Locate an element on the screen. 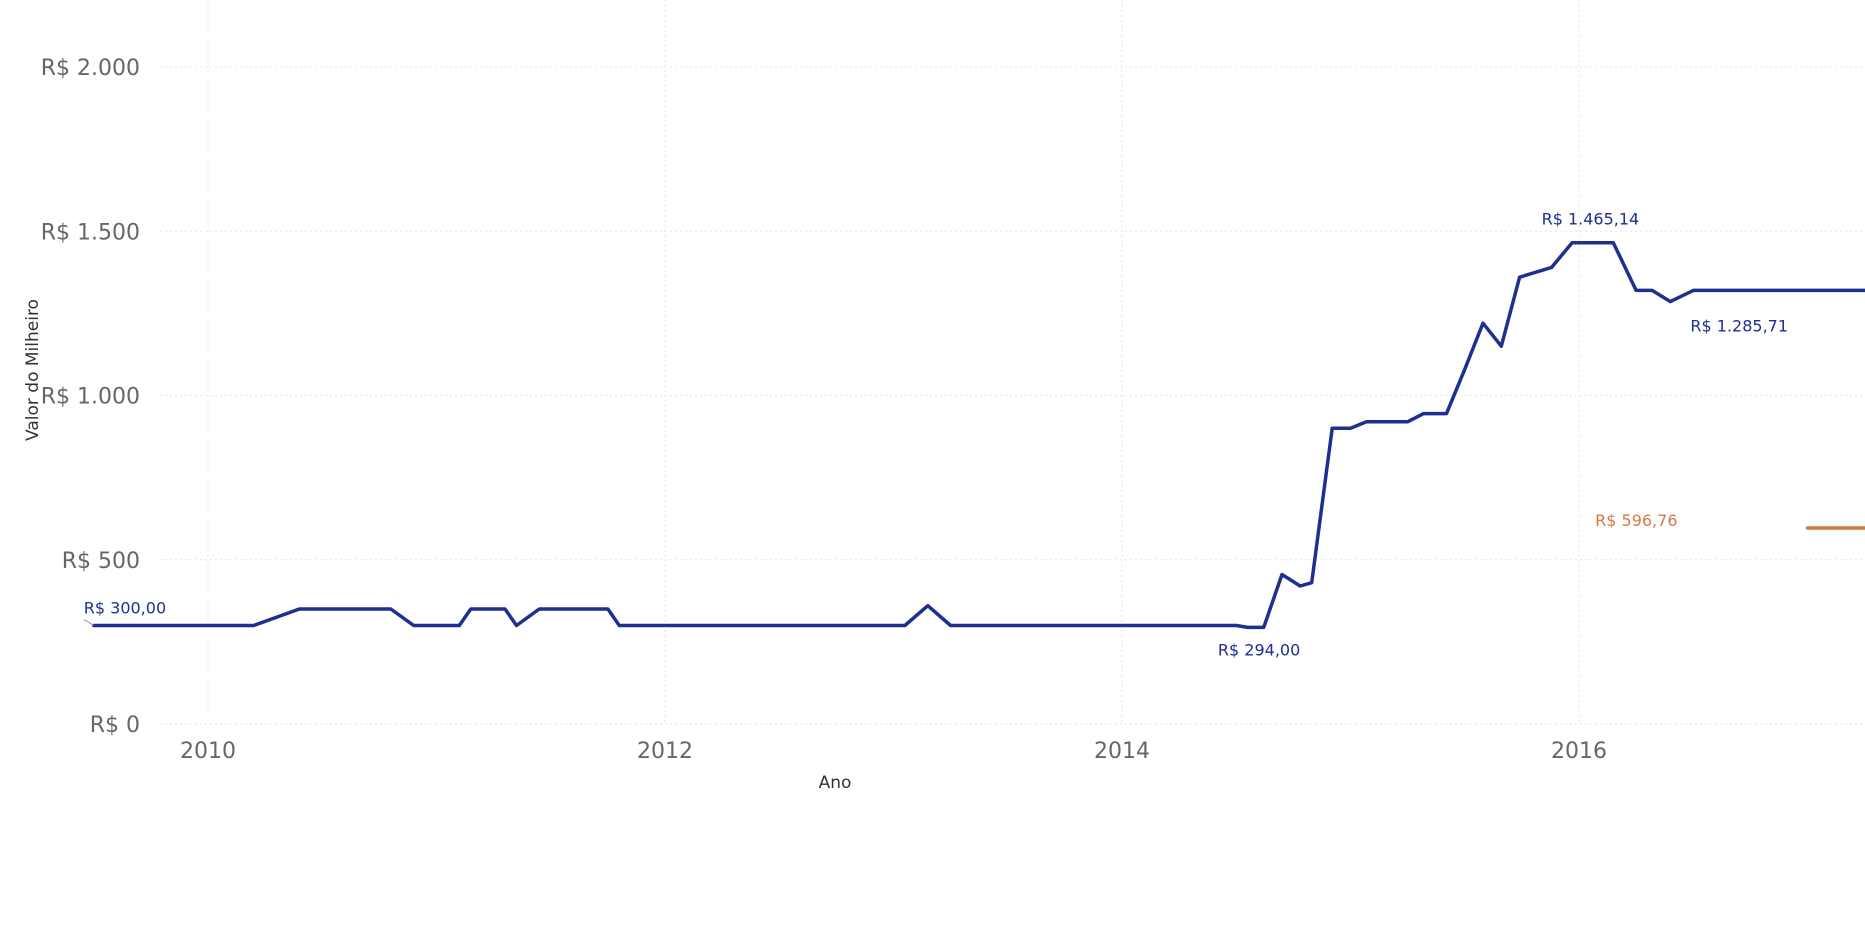 The height and width of the screenshot is (947, 1865). data-label: R$ 1.465,14 is located at coordinates (1591, 219).